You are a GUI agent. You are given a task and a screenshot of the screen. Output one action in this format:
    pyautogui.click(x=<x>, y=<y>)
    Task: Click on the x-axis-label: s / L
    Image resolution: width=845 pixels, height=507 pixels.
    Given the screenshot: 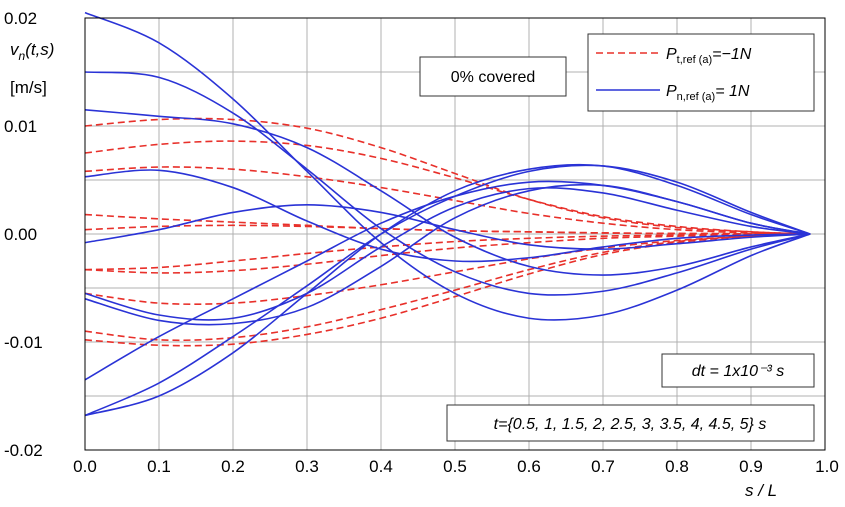 What is the action you would take?
    pyautogui.click(x=761, y=490)
    